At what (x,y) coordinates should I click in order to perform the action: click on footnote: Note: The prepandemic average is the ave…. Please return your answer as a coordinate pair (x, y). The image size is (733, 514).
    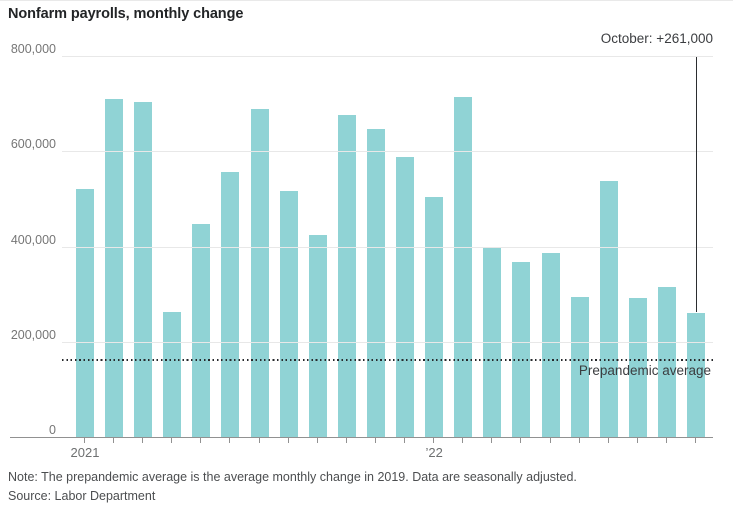
    Looking at the image, I should click on (292, 477).